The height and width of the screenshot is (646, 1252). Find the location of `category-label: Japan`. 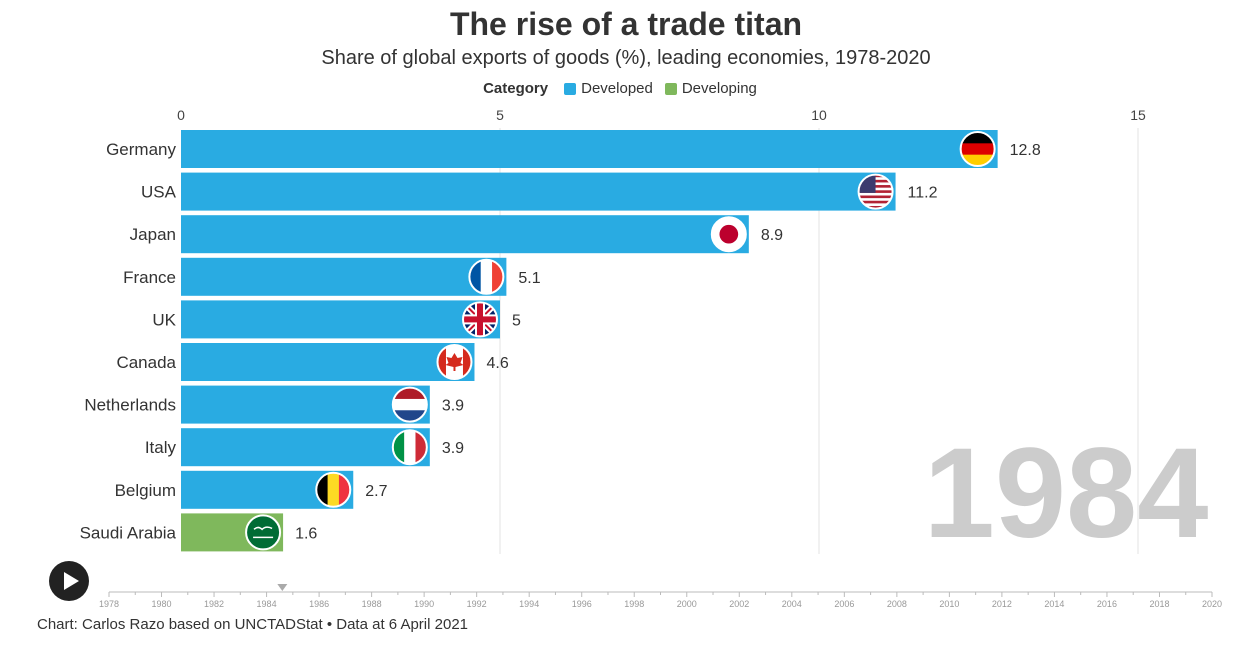

category-label: Japan is located at coordinates (153, 234).